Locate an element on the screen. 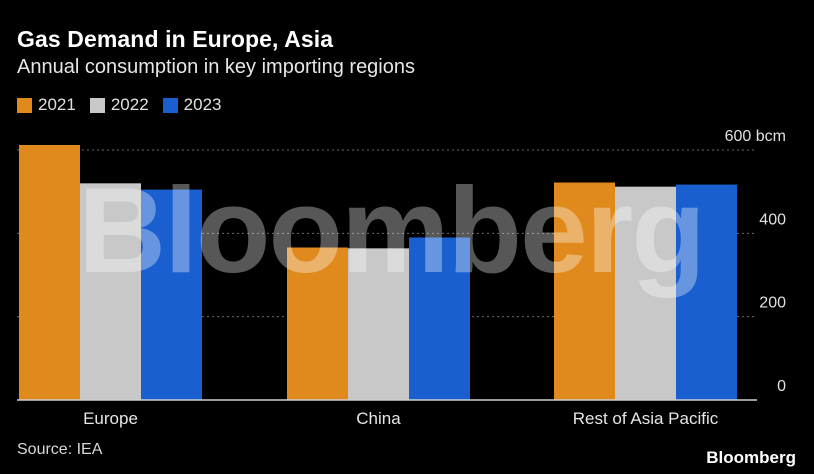 The image size is (814, 474). x-tick-label-rest-of-asia-pacific: Rest of Asia Pacific is located at coordinates (646, 418).